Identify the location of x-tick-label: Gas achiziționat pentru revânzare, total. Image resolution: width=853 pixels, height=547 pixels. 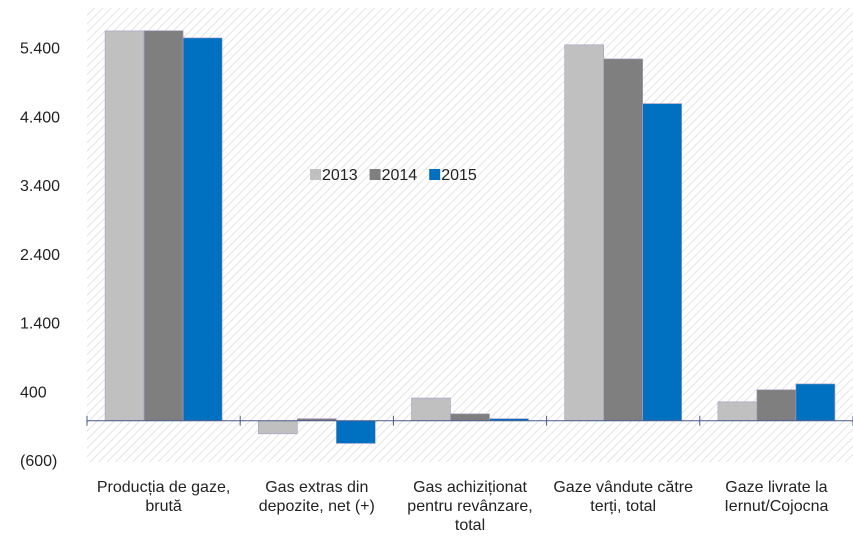
(470, 506).